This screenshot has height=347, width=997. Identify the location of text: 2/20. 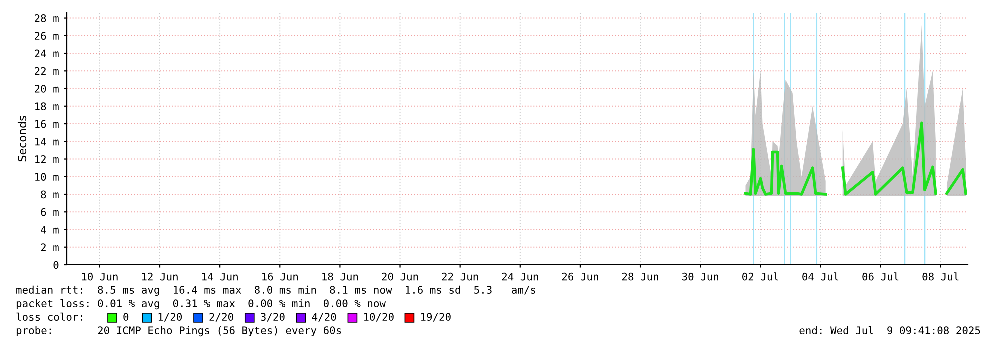
(222, 317).